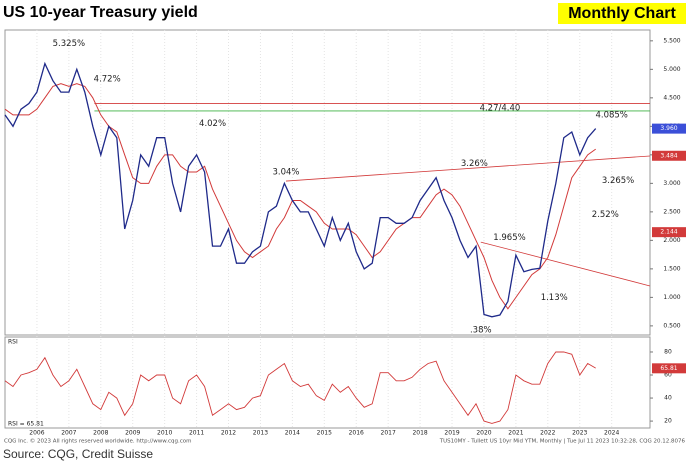  Describe the element at coordinates (164, 433) in the screenshot. I see `x-tick-label: 2010` at that location.